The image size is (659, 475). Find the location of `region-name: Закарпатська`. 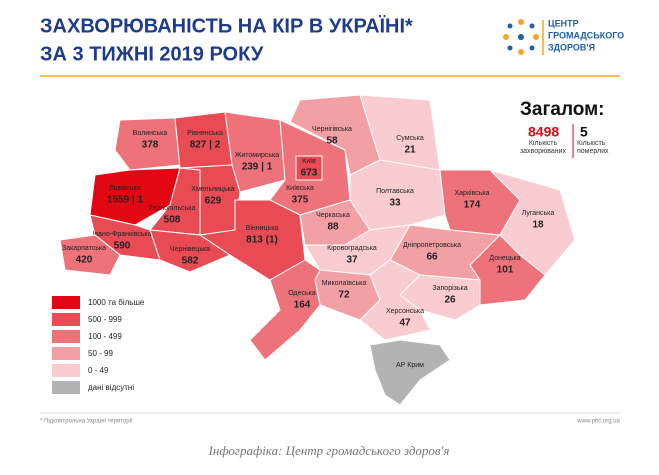

region-name: Закарпатська is located at coordinates (84, 248).